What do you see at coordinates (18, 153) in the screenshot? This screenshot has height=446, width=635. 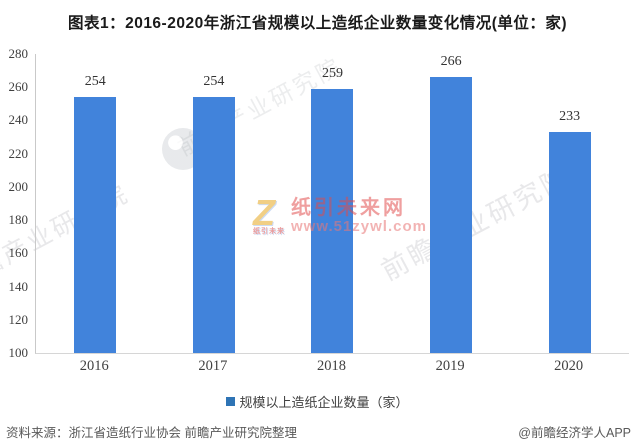 I see `y-axis-tick-label: 220` at bounding box center [18, 153].